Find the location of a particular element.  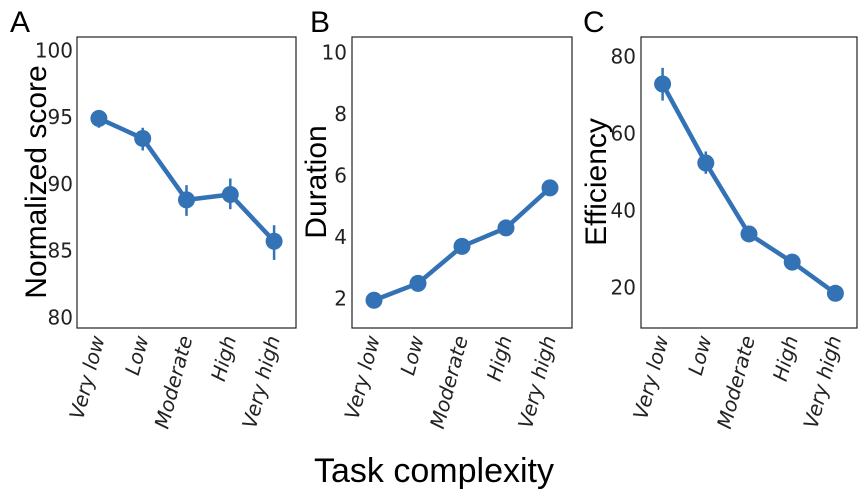

panel-letter-a: A is located at coordinates (20, 22).